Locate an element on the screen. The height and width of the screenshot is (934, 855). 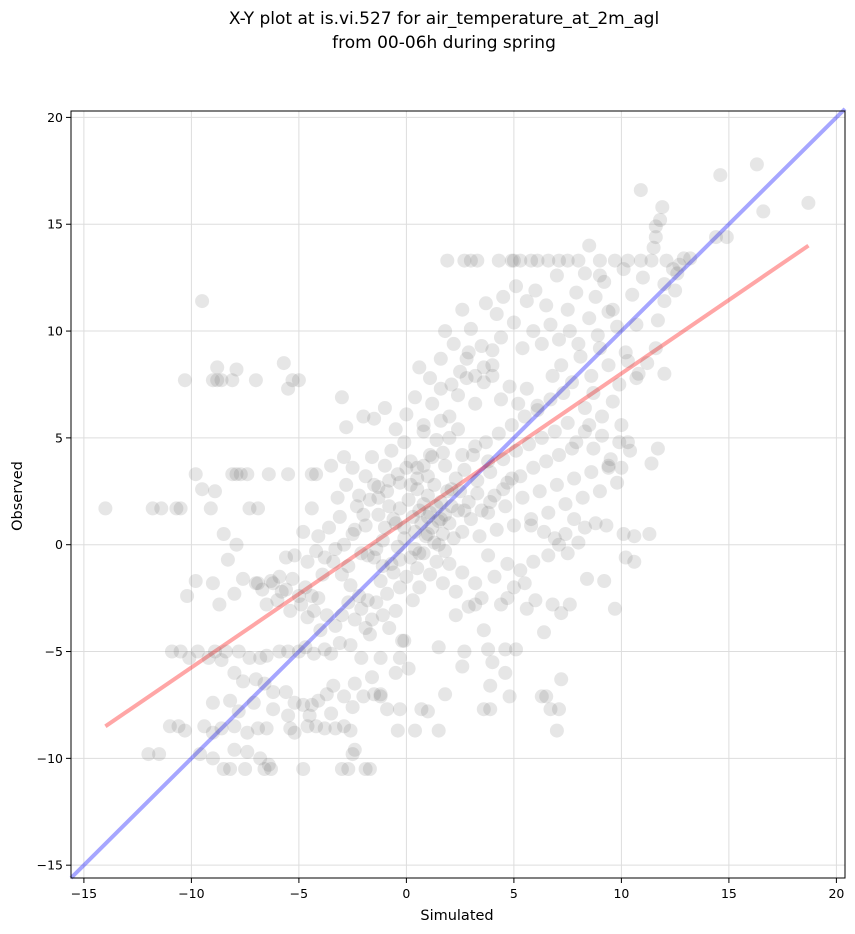
y-tick-label: −5 is located at coordinates (54, 651).